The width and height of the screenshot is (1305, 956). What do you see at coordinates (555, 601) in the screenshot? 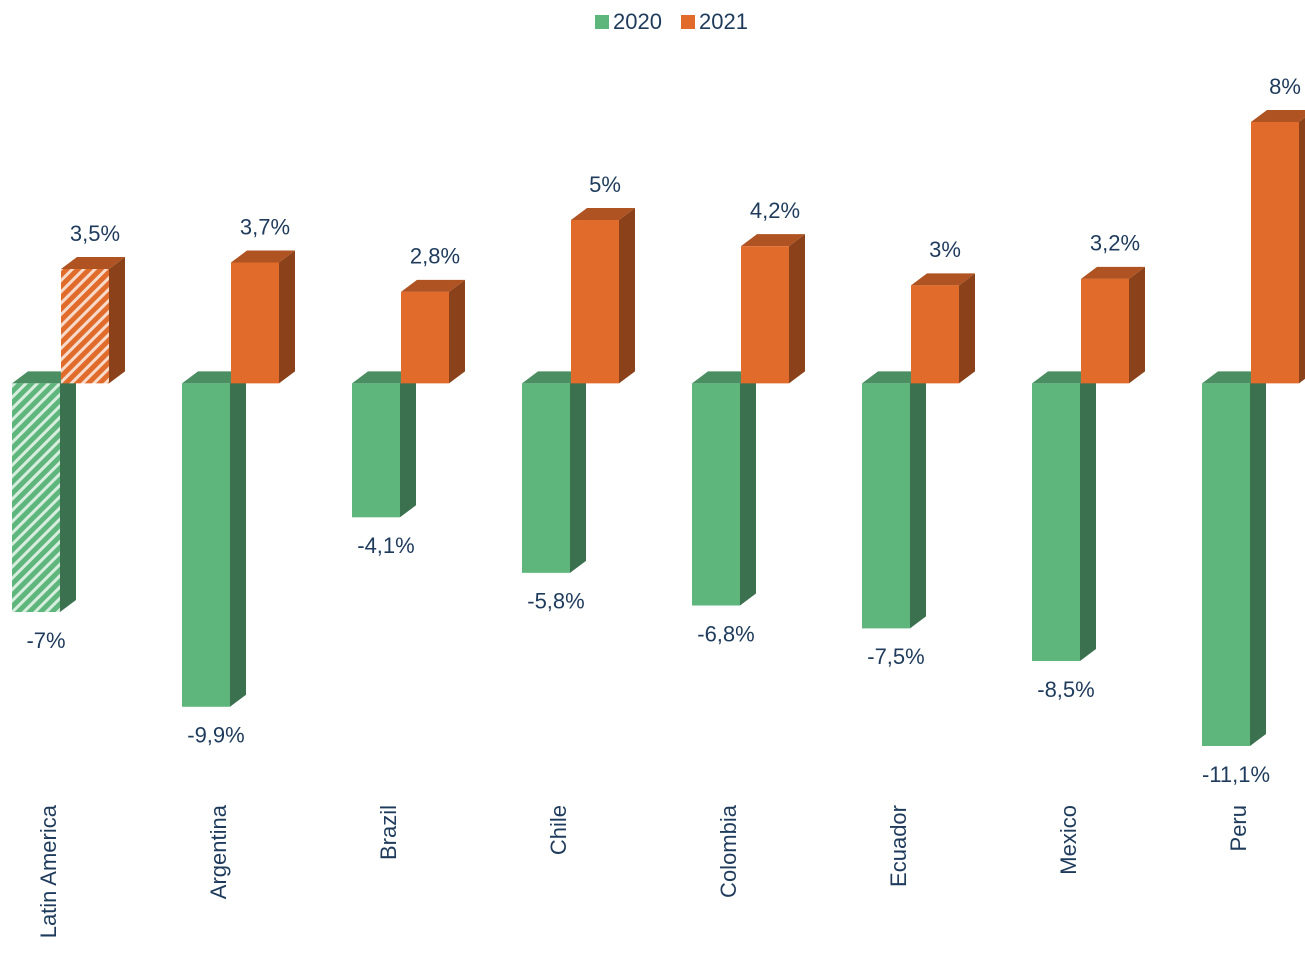
I see `data-label: -5,8%` at bounding box center [555, 601].